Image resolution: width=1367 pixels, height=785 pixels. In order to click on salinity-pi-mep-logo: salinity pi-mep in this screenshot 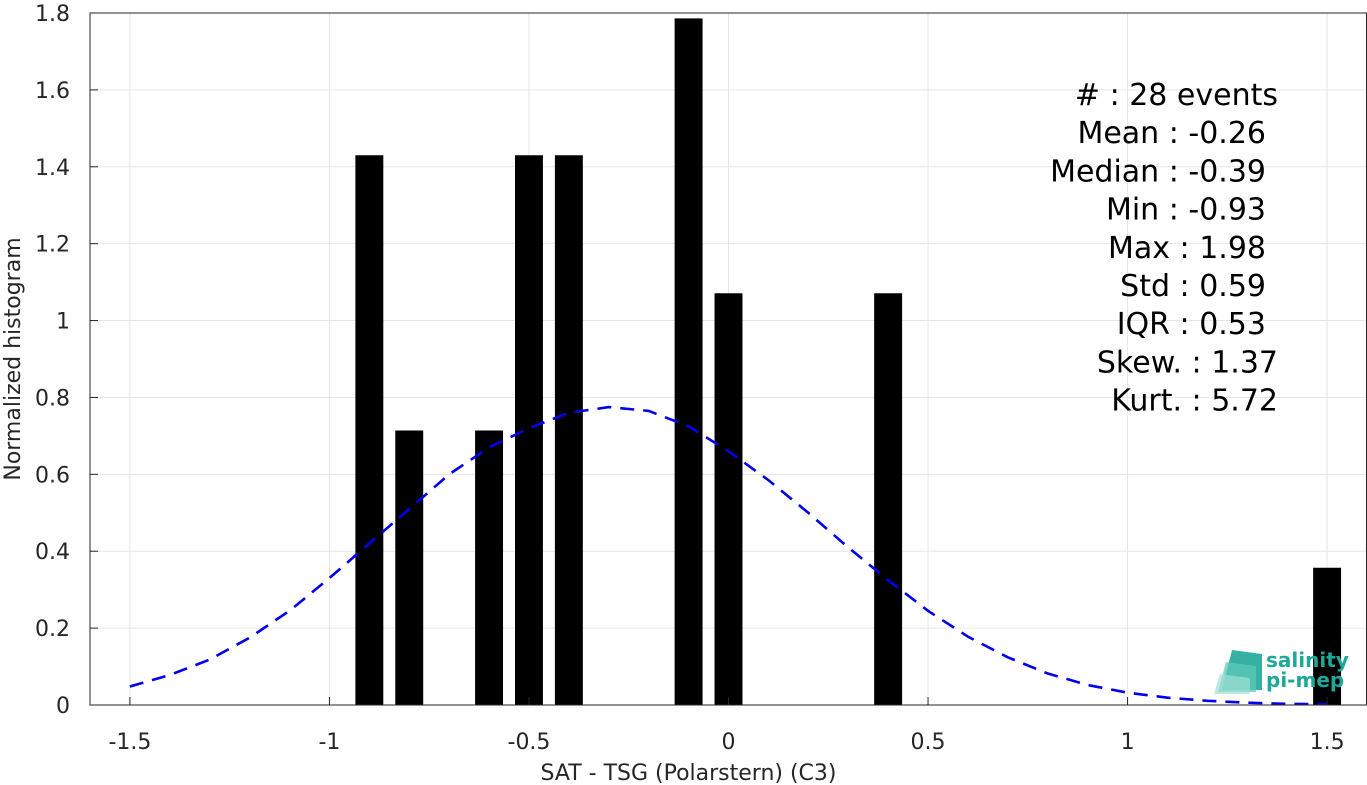, I will do `click(1281, 671)`.